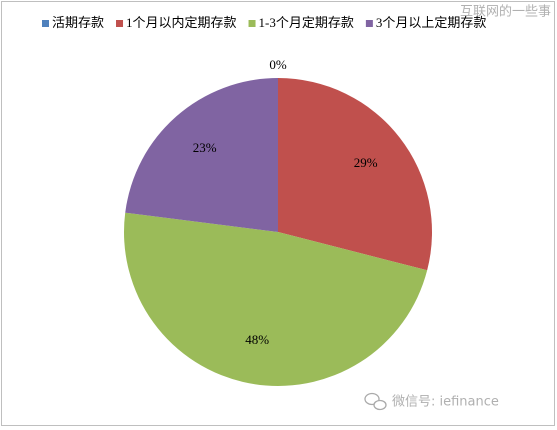  Describe the element at coordinates (431, 22) in the screenshot. I see `legend-label: 3个月以上定期存款` at that location.